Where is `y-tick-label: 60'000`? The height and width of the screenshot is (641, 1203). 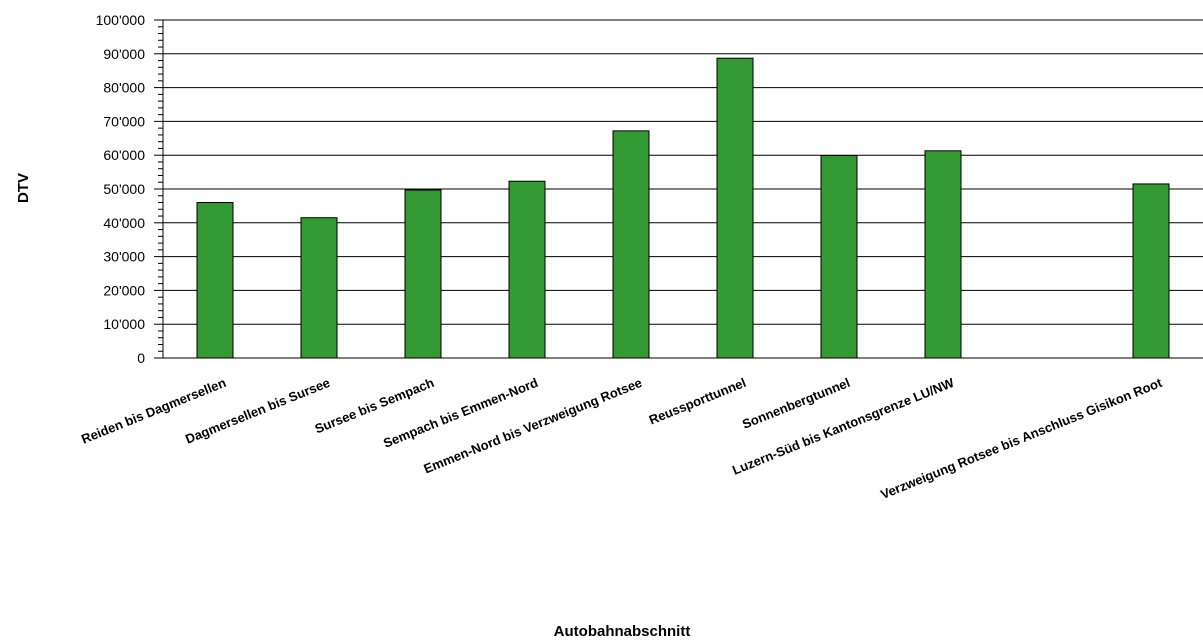 y-tick-label: 60'000 is located at coordinates (124, 155).